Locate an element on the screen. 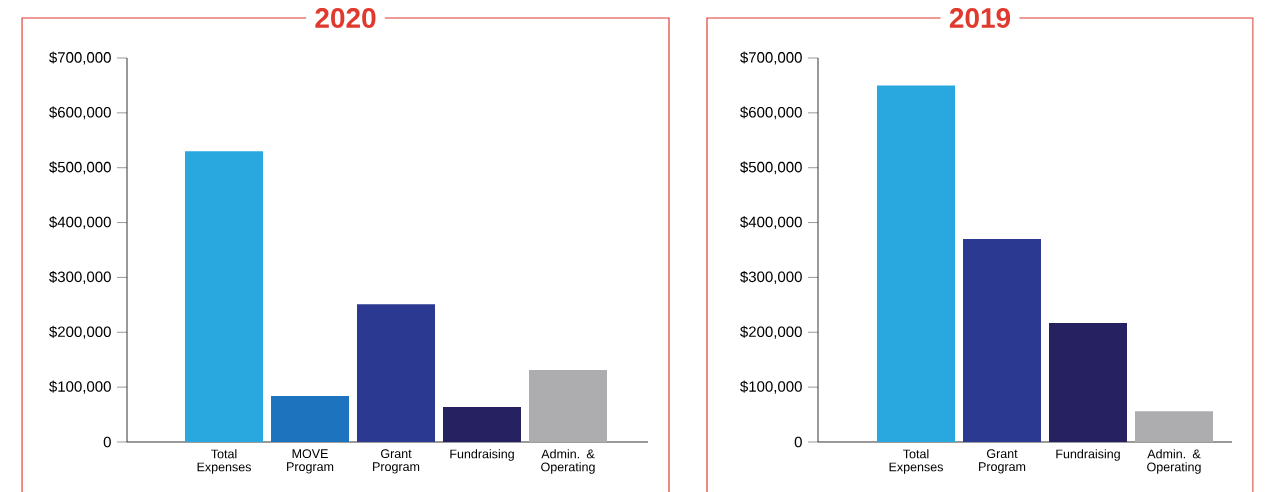 This screenshot has width=1267, height=492. chart-title: 2020 is located at coordinates (345, 18).